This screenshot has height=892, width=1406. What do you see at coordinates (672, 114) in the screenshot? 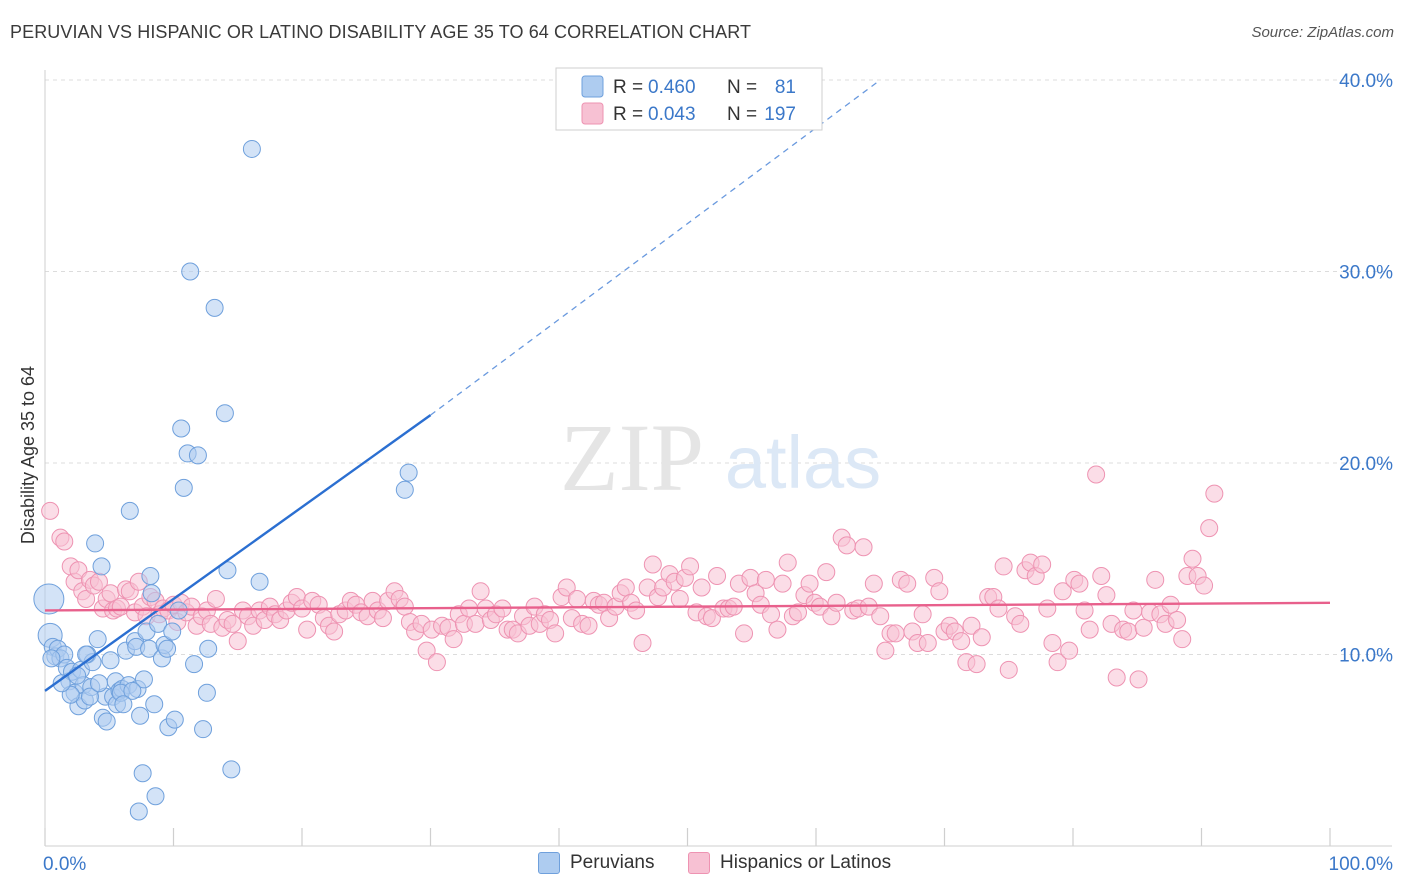
I see `legend-r-value-hispanics: 0.043` at bounding box center [672, 114].